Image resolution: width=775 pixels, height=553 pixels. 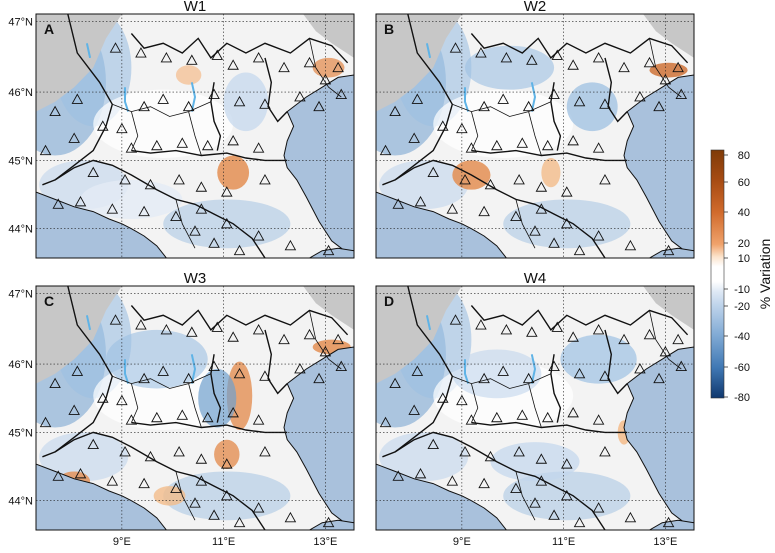 I want to click on colorbar-tick-label: 10, so click(x=744, y=259).